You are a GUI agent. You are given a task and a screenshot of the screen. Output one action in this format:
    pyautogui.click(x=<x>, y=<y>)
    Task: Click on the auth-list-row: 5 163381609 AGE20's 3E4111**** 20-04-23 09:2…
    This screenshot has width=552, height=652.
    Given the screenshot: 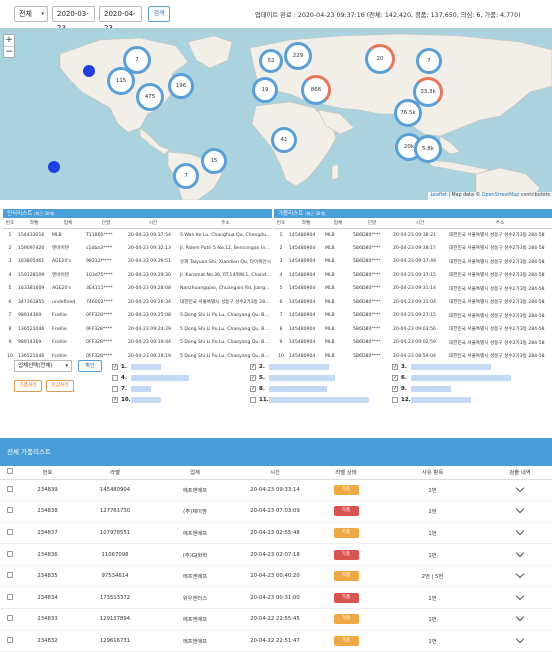 What is the action you would take?
    pyautogui.click(x=137, y=289)
    